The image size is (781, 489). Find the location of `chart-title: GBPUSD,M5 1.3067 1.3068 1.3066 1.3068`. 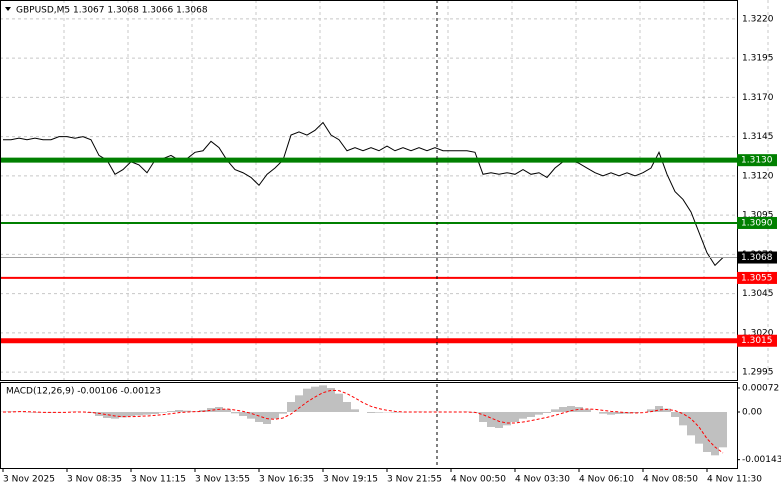

chart-title: GBPUSD,M5 1.3067 1.3068 1.3066 1.3068 is located at coordinates (112, 11).